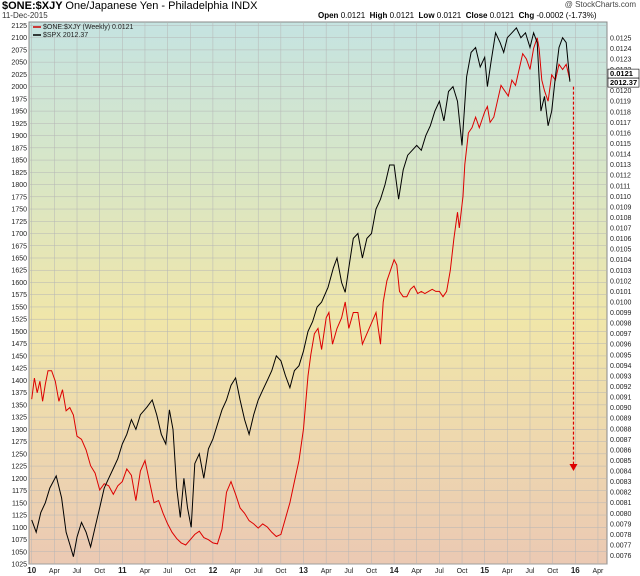 The width and height of the screenshot is (640, 576). Describe the element at coordinates (19, 491) in the screenshot. I see `left-tick-label: 1175` at that location.